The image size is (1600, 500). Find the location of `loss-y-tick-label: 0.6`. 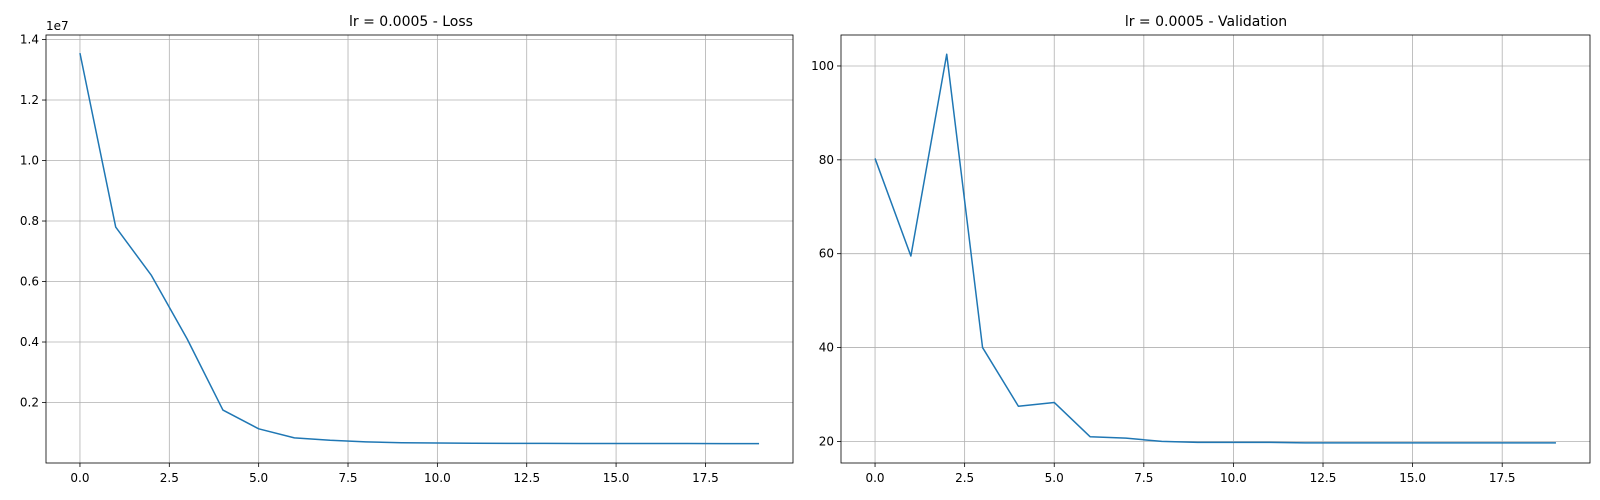

loss-y-tick-label: 0.6 is located at coordinates (29, 282).